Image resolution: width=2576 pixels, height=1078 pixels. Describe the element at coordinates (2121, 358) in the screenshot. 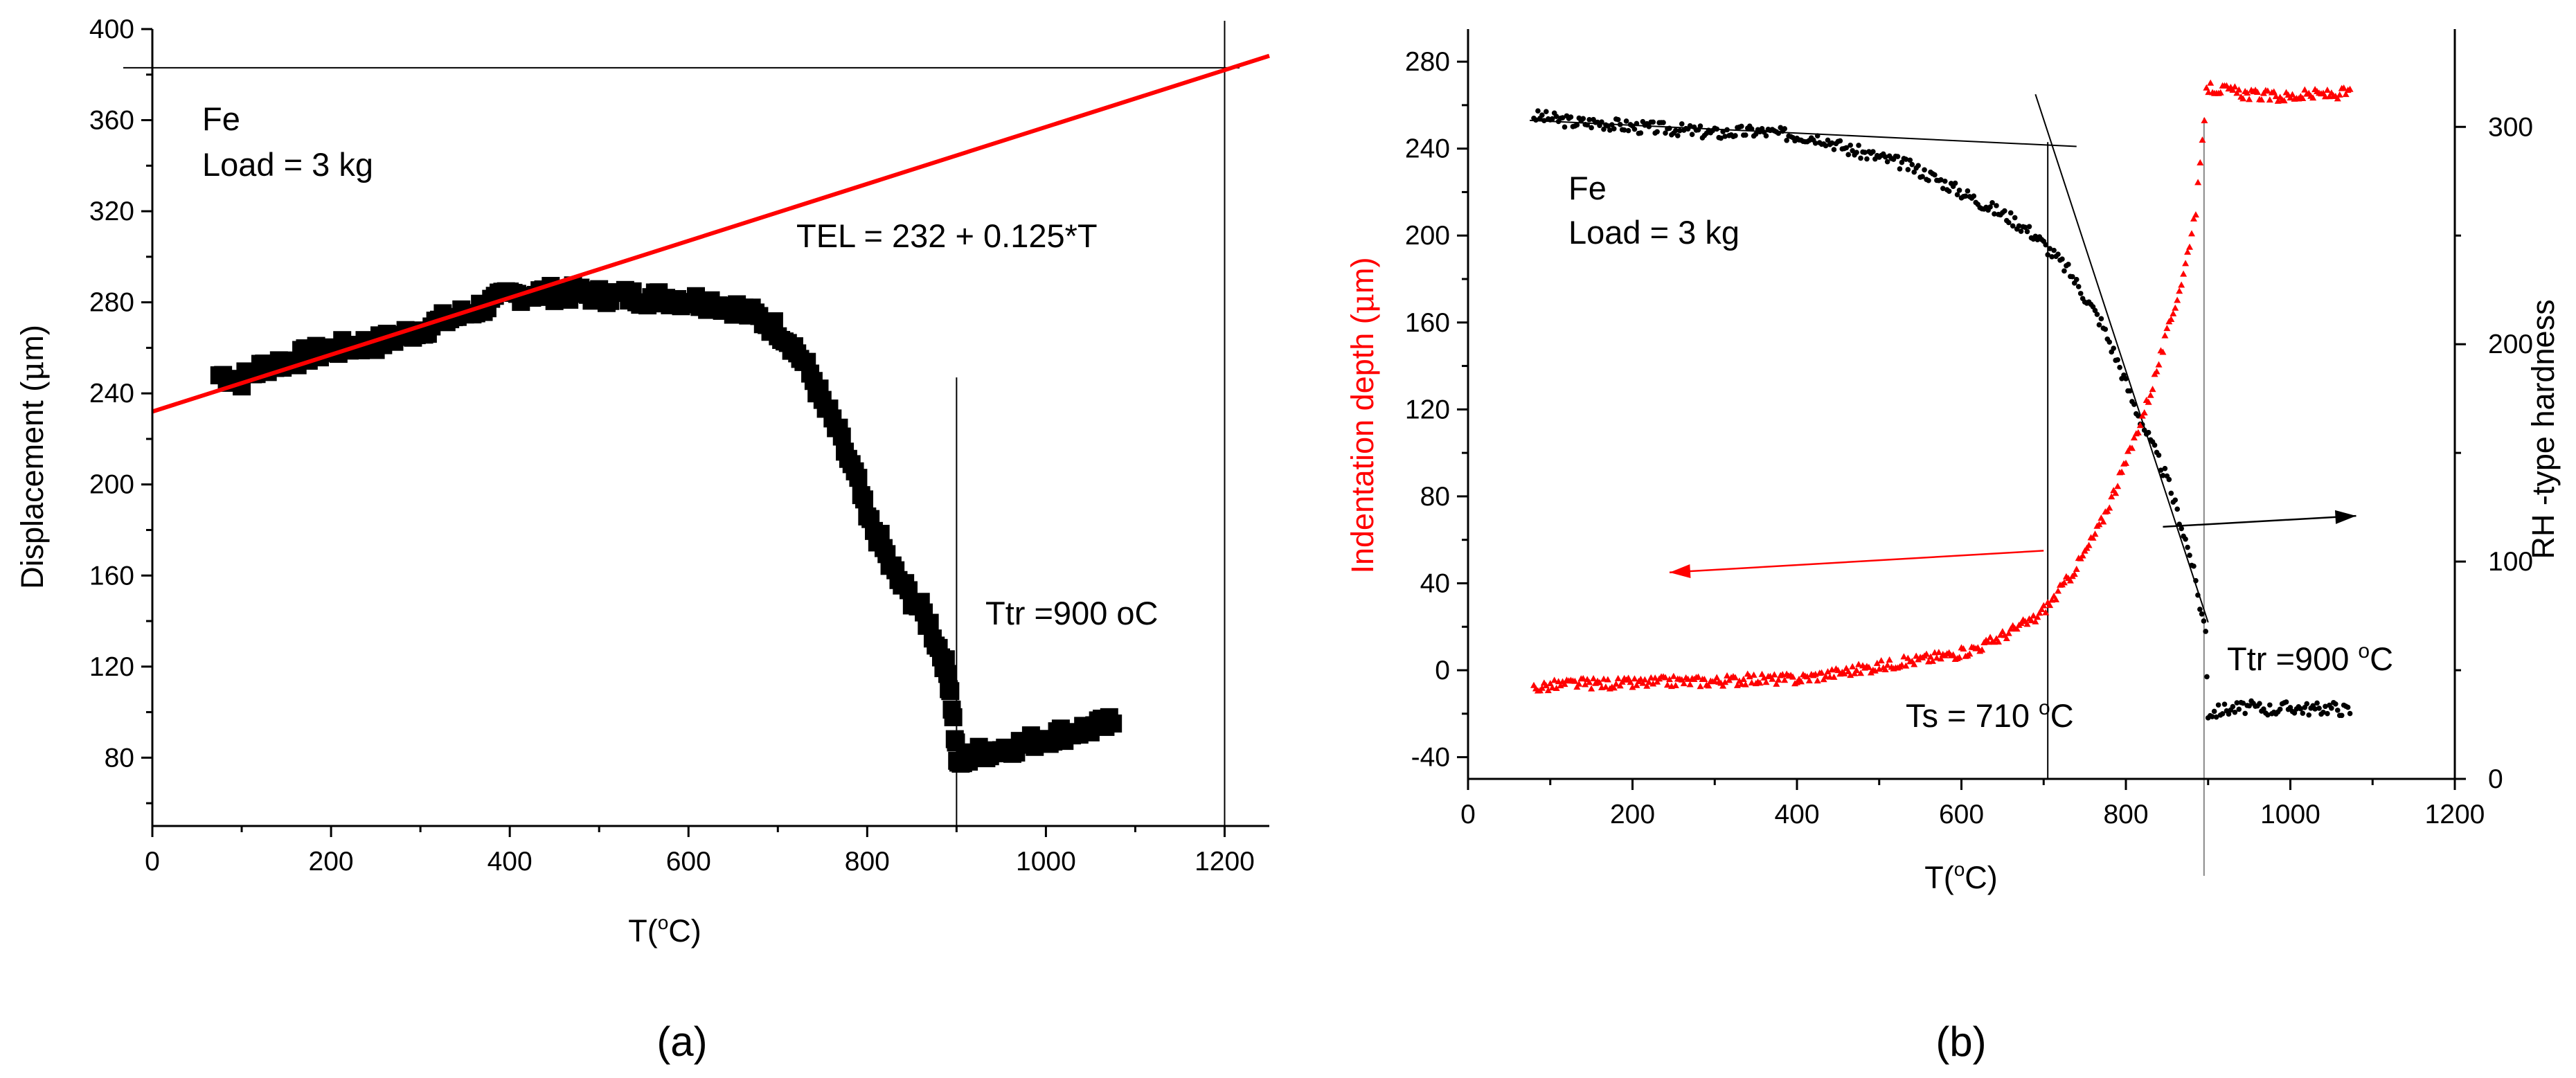

I see `guide-line-steep_tangent` at that location.